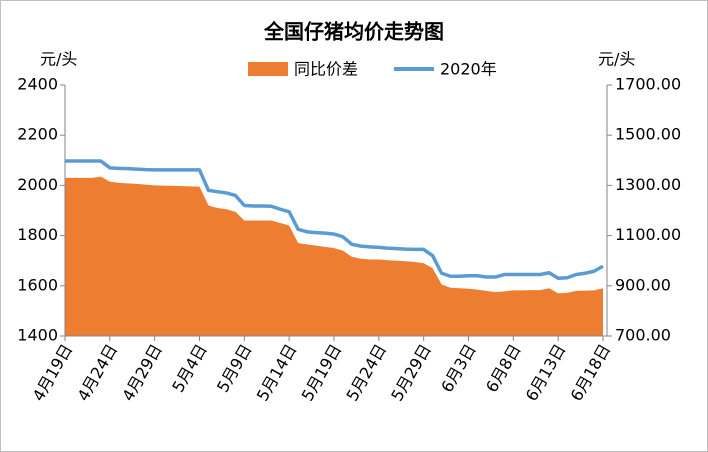 The image size is (708, 452). Describe the element at coordinates (648, 234) in the screenshot. I see `y2-tick-label: 1100.00` at that location.